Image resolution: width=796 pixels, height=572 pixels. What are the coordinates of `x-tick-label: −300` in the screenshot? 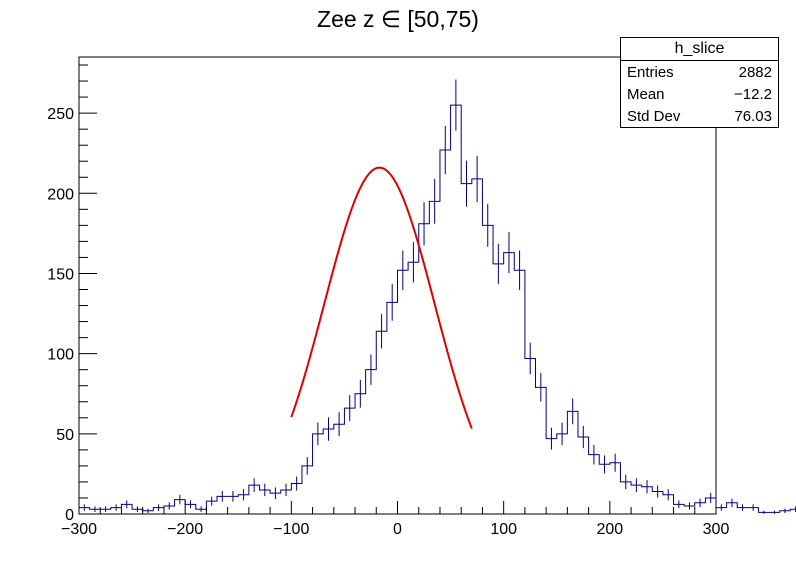 It's located at (79, 529).